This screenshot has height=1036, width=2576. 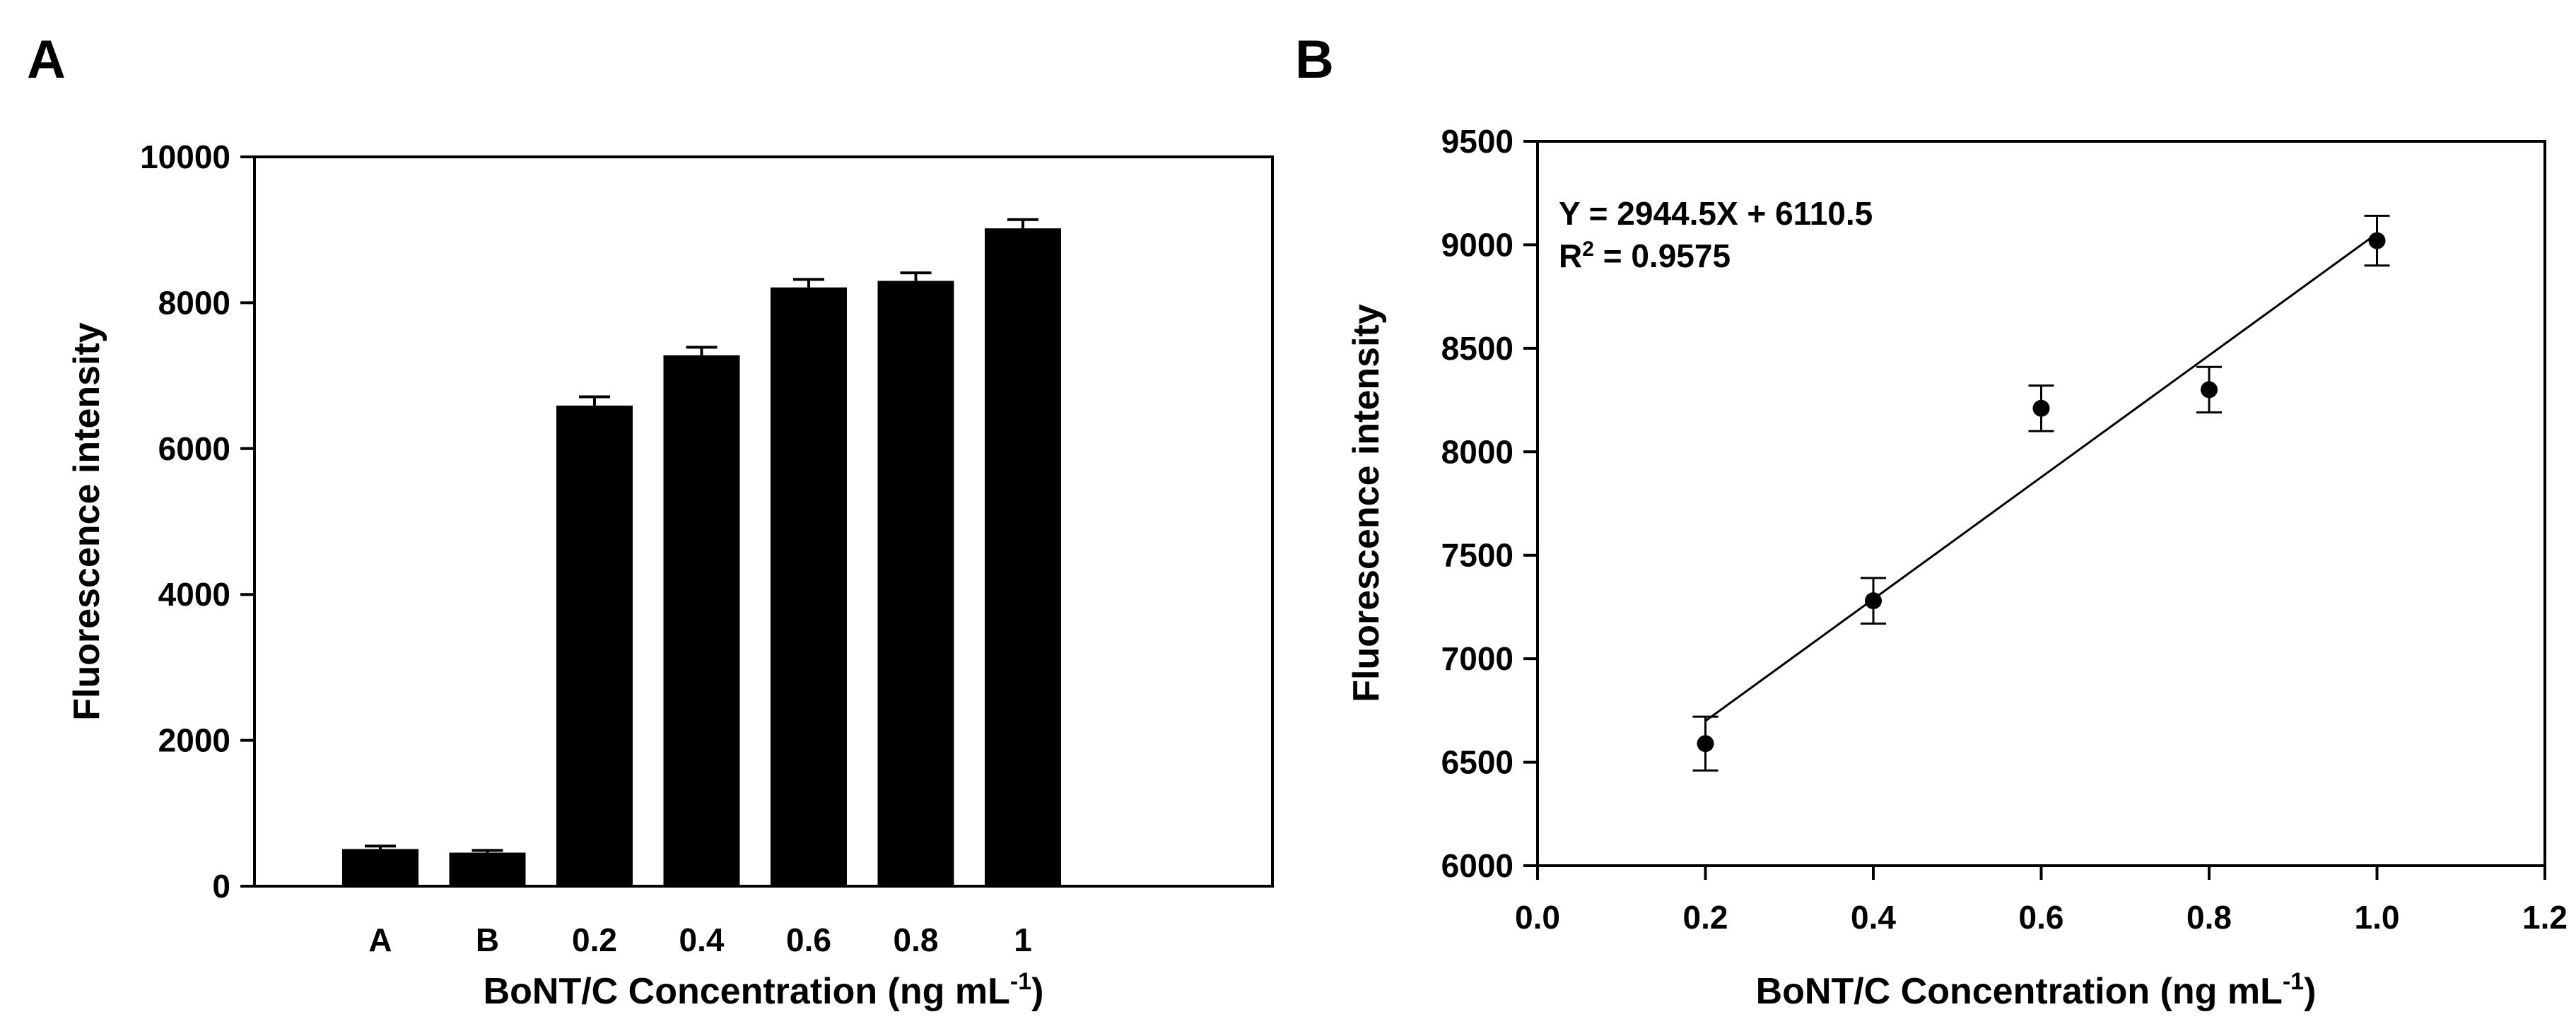 What do you see at coordinates (1478, 348) in the screenshot?
I see `y-tick-label-b: 8500` at bounding box center [1478, 348].